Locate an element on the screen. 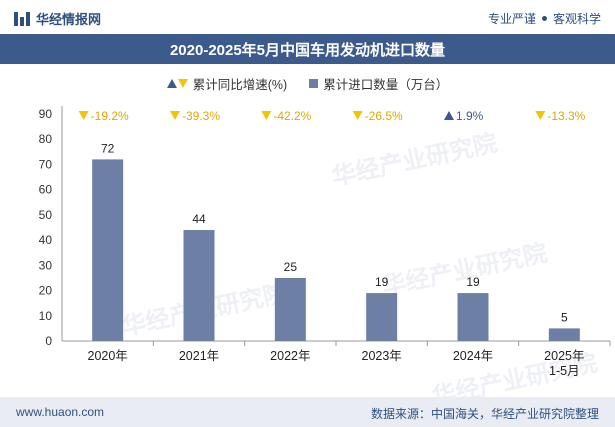 The height and width of the screenshot is (427, 615). chart-title-bar: 2020-2025年5月中国车用发动机进口数量 is located at coordinates (307, 49).